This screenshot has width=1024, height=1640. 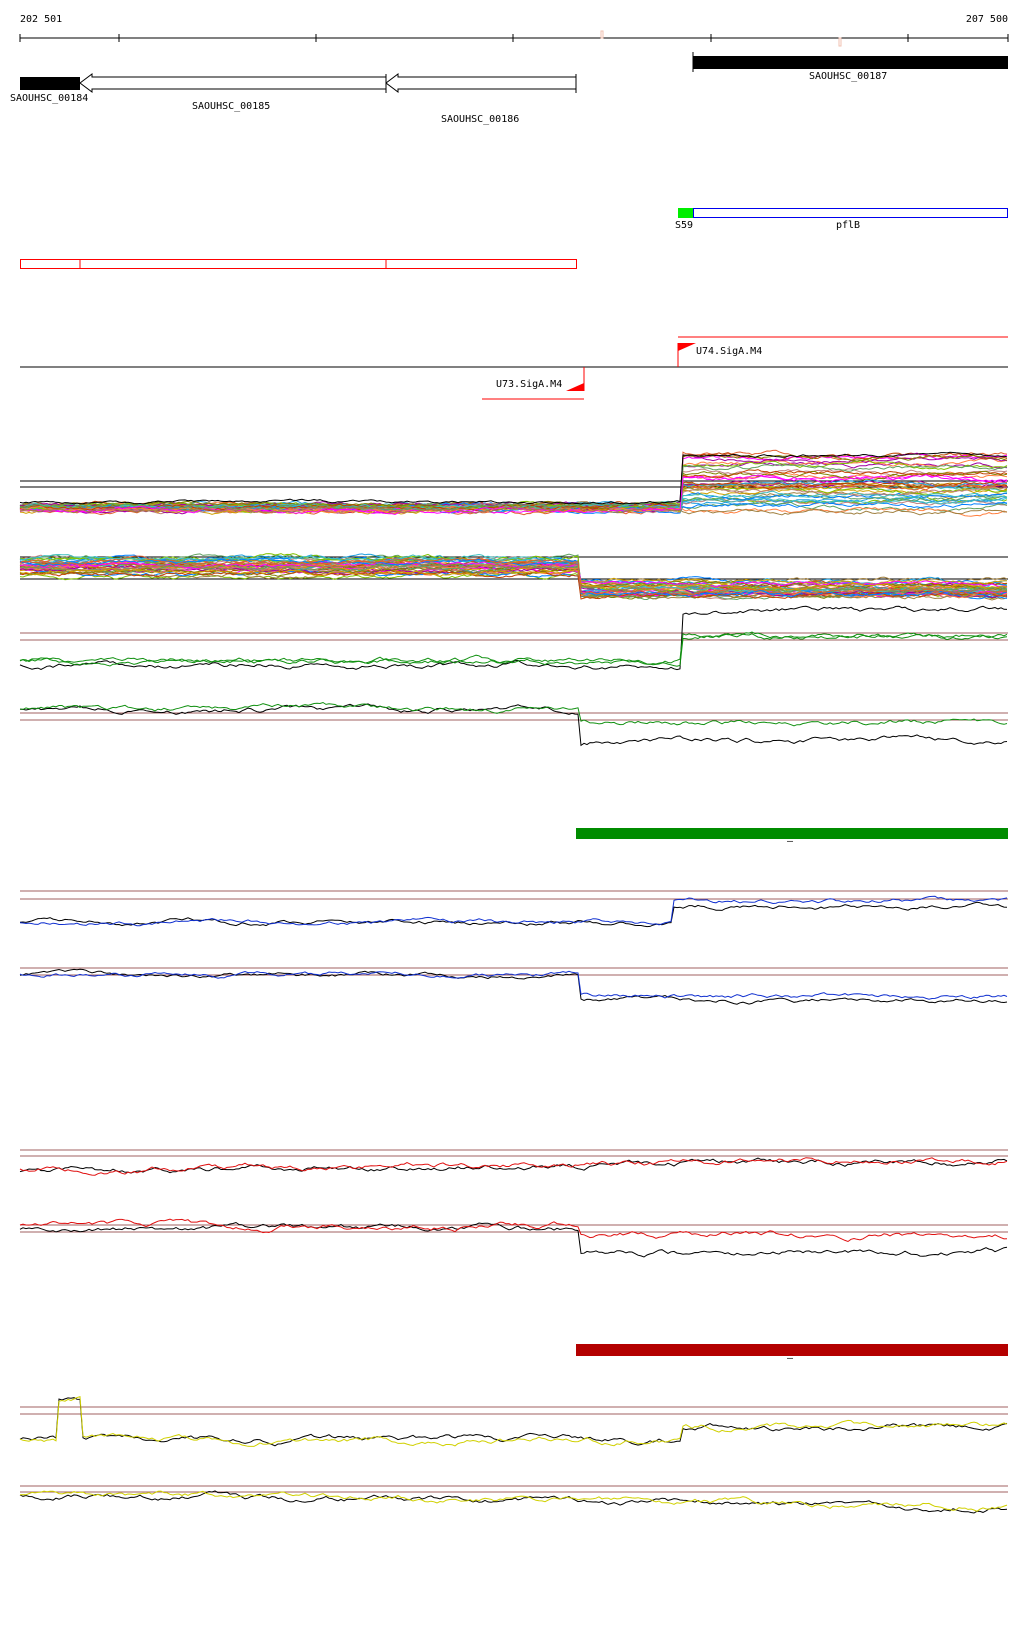 I want to click on track1-line-black, so click(x=513, y=478).